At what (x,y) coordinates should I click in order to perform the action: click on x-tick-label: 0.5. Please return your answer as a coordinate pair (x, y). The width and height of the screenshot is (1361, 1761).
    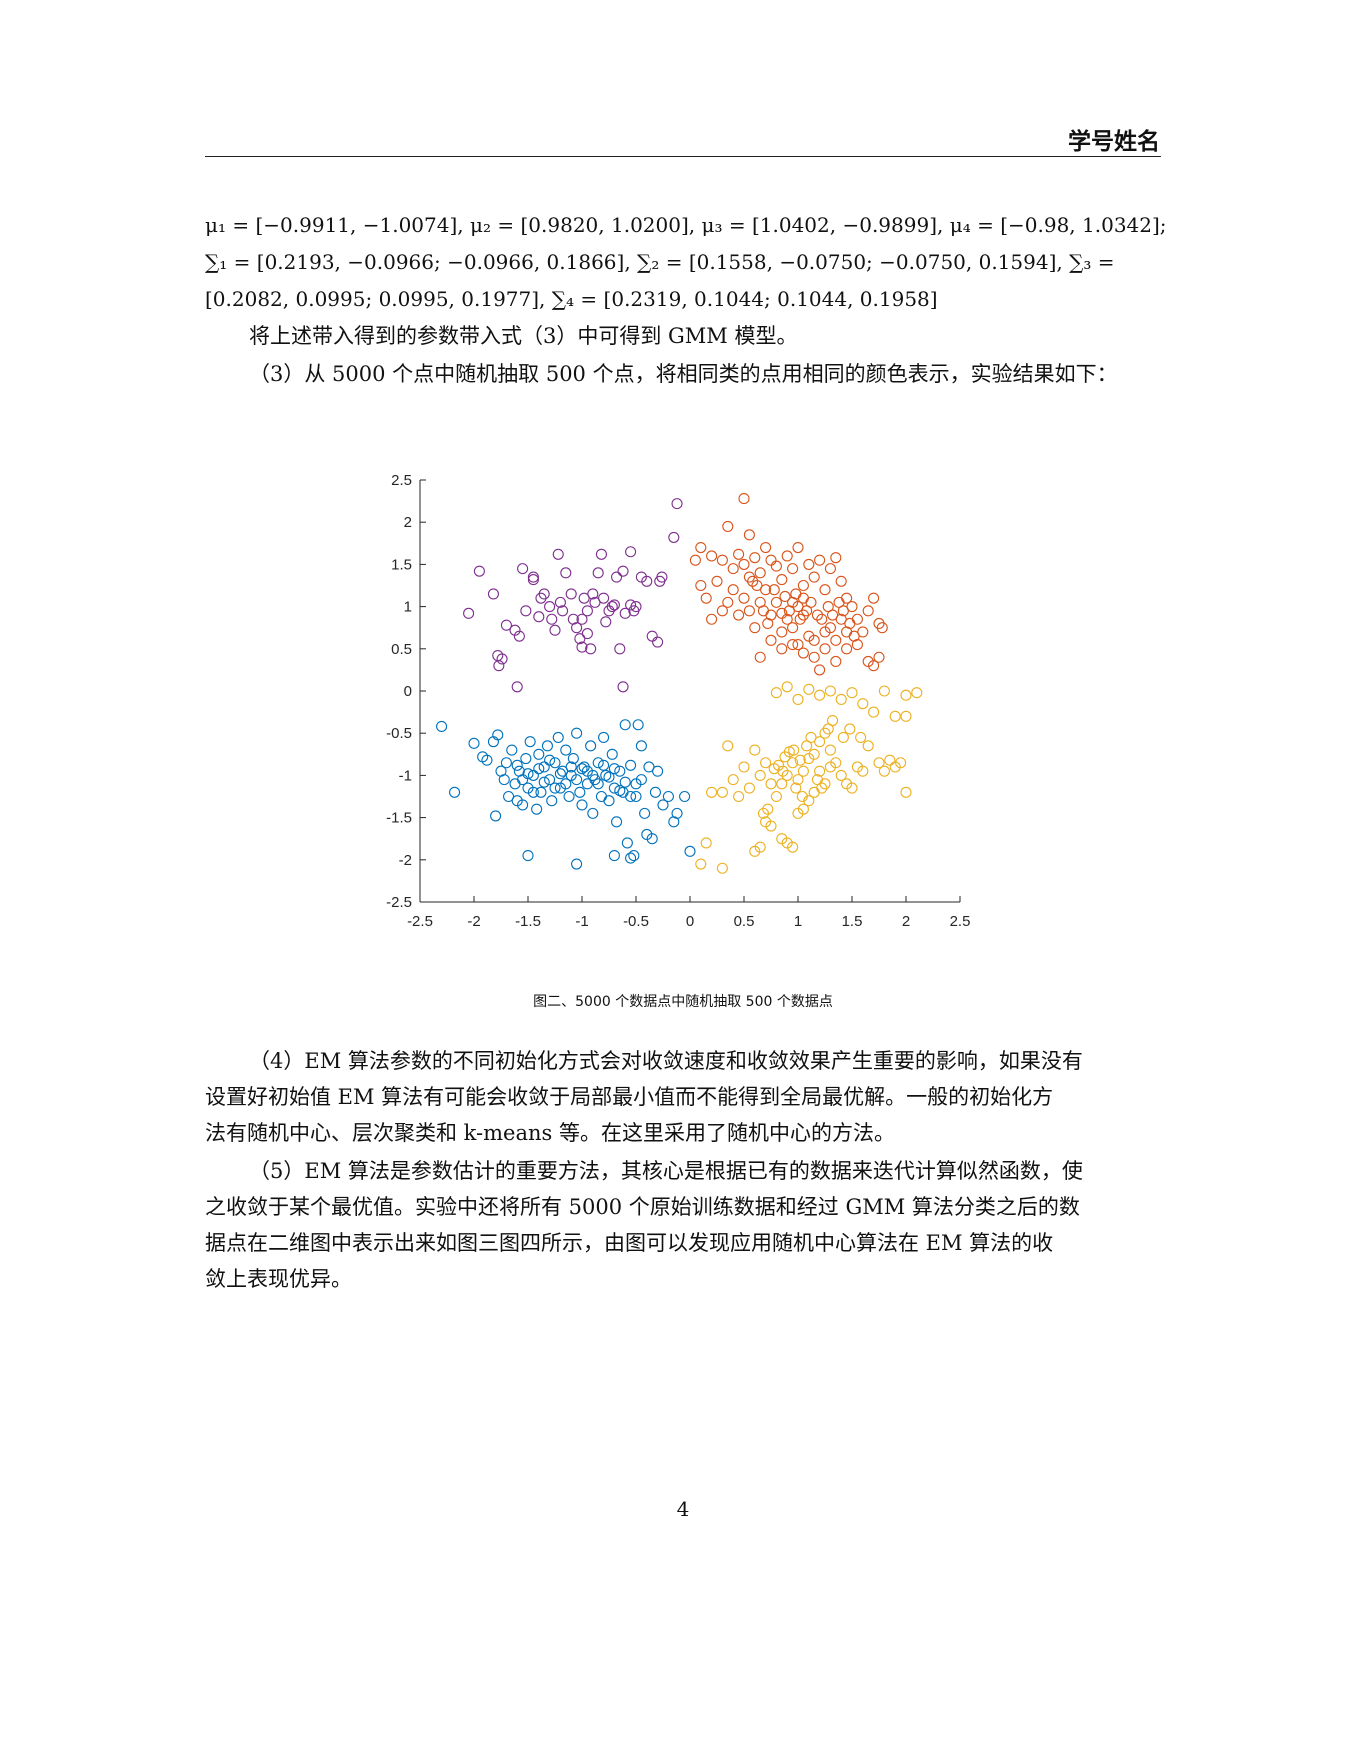
    Looking at the image, I should click on (744, 921).